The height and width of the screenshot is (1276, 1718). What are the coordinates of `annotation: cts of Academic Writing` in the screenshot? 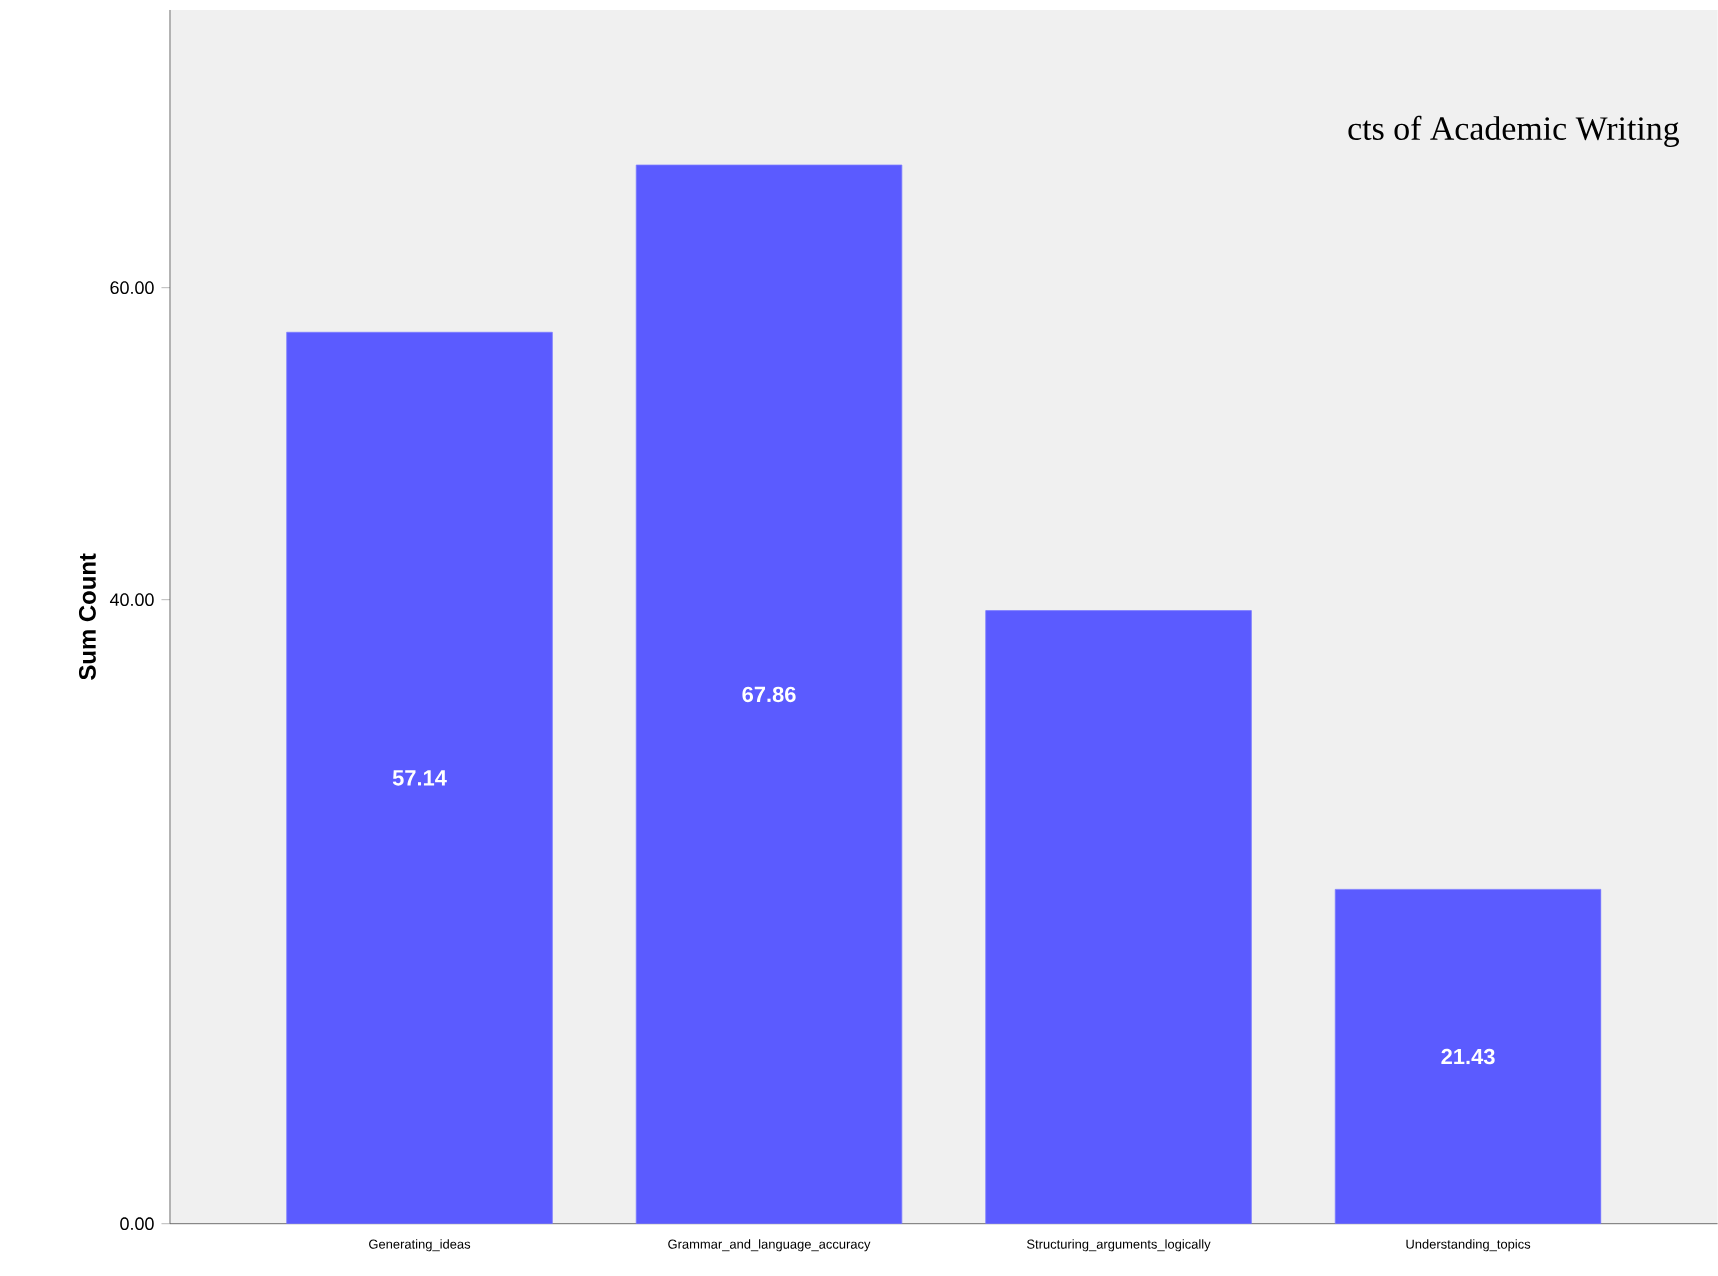 It's located at (1513, 131).